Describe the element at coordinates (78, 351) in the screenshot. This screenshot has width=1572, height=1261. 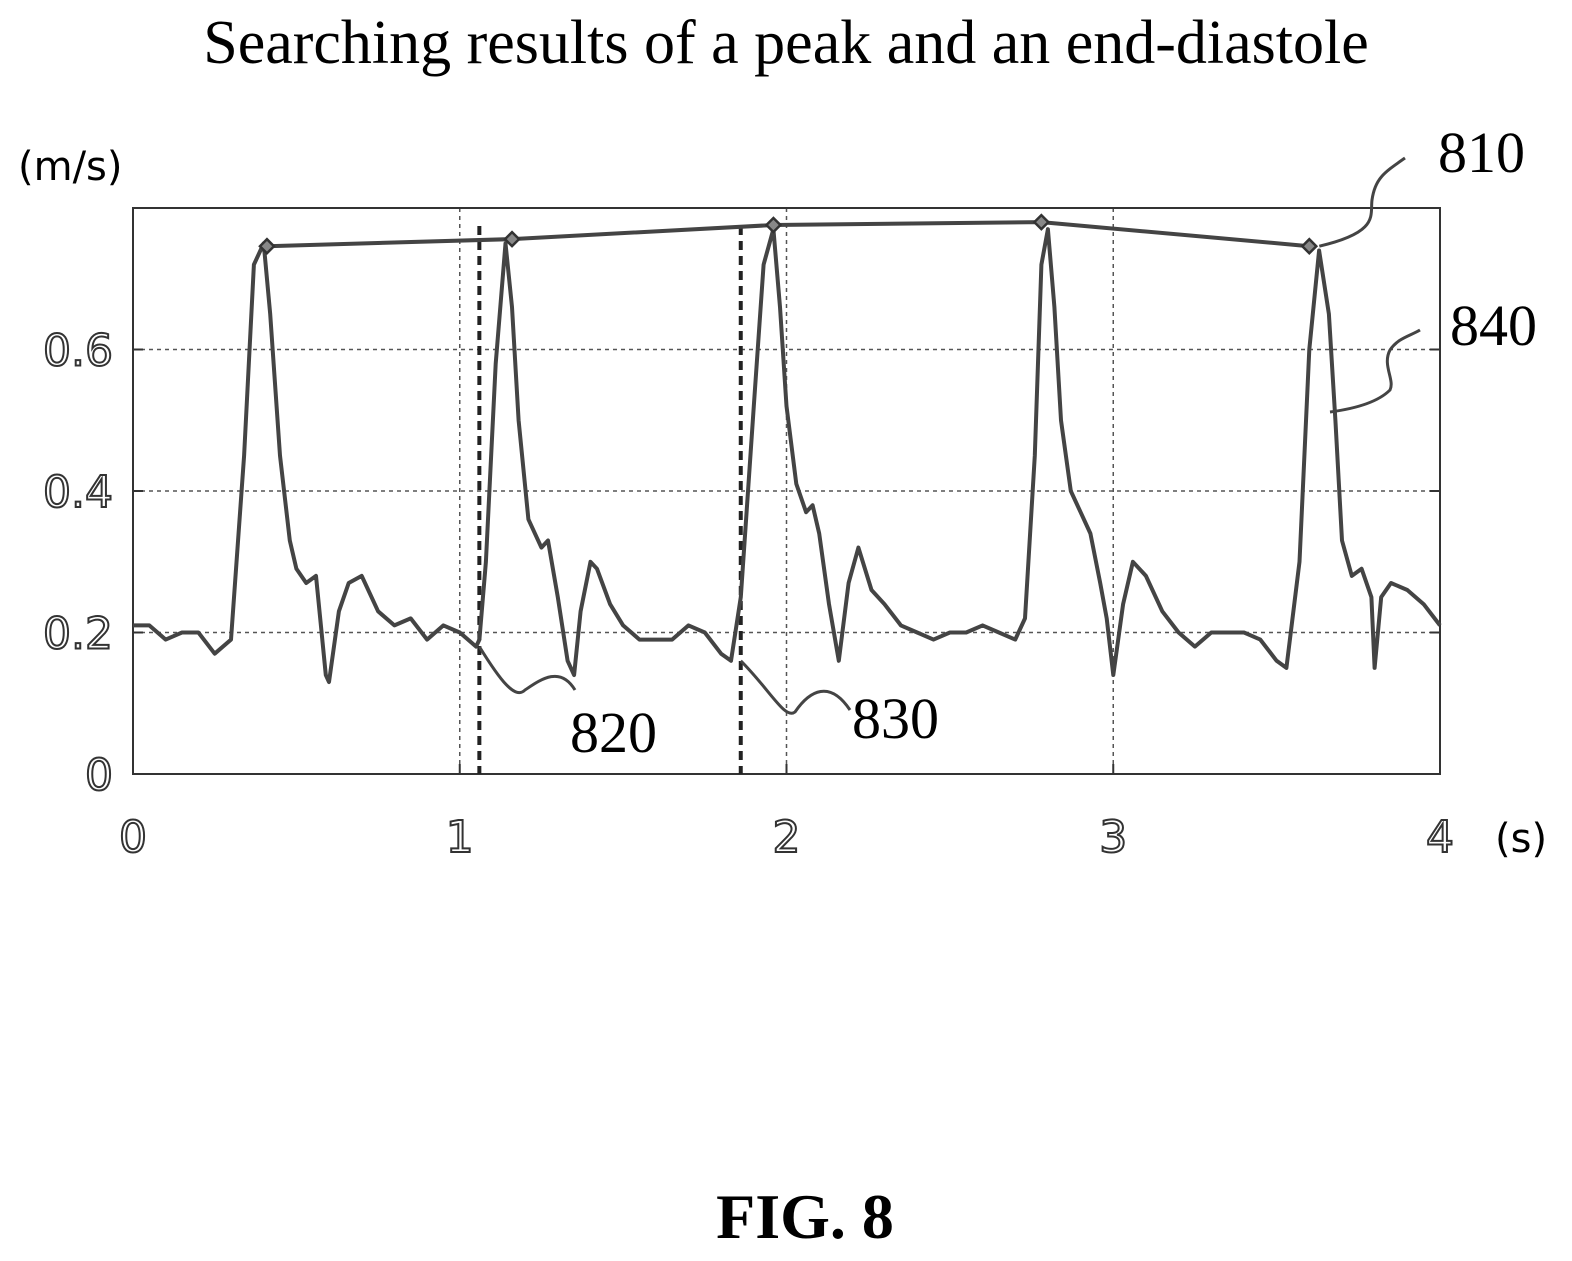
I see `y-tick-label: 0.6` at that location.